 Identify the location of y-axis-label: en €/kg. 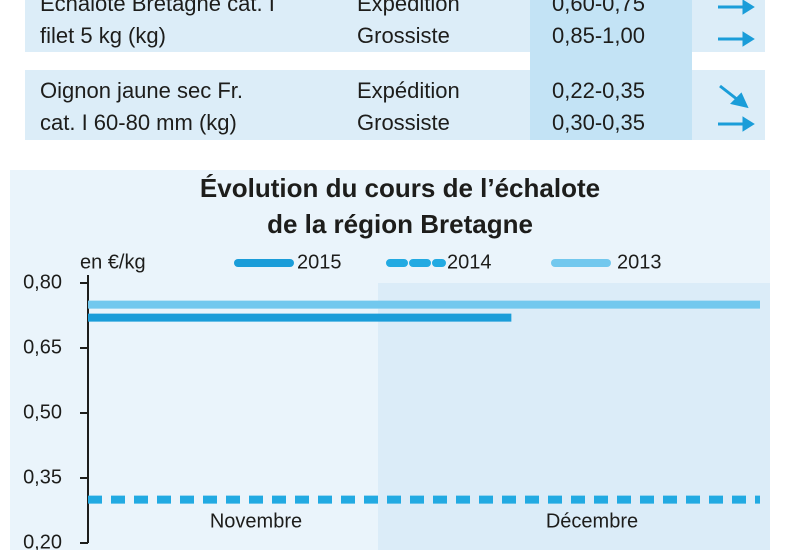
(113, 262).